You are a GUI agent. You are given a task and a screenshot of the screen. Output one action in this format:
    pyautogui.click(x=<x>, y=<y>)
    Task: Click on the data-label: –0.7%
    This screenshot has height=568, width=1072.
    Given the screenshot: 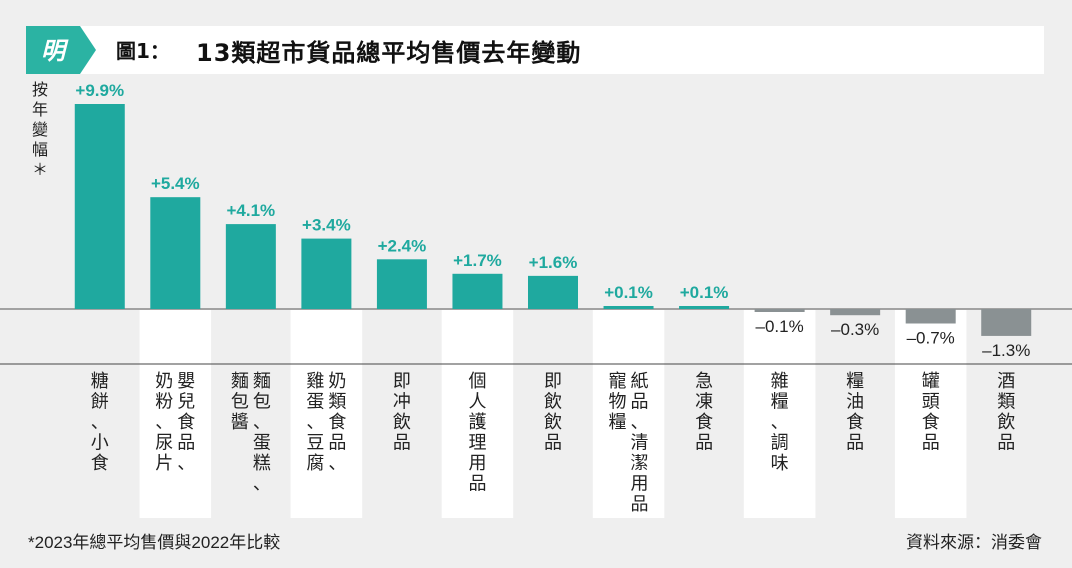 What is the action you would take?
    pyautogui.click(x=931, y=337)
    